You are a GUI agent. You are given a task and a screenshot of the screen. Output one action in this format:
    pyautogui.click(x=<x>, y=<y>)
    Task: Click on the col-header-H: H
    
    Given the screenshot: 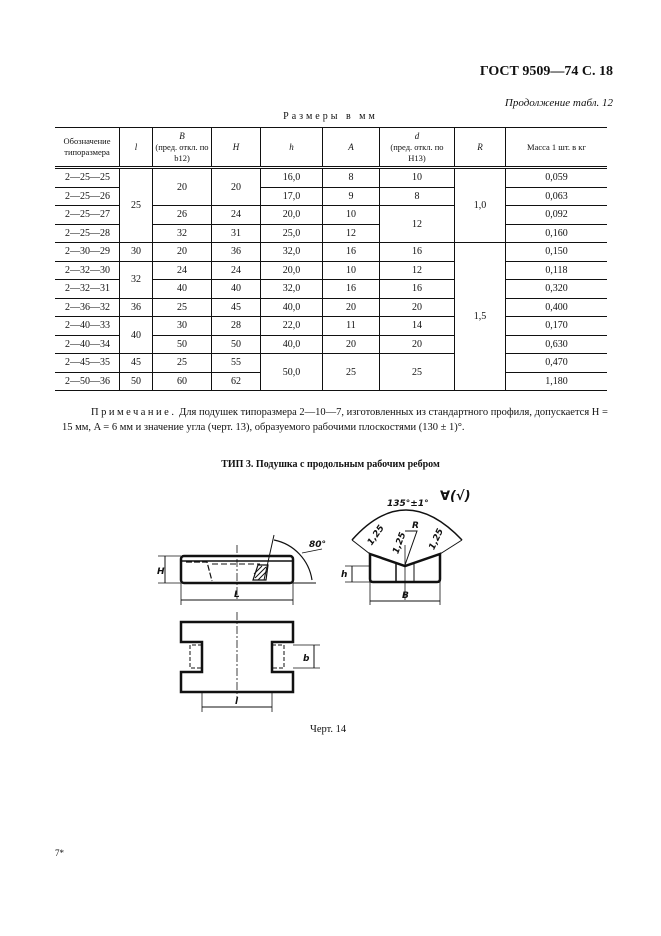 What is the action you would take?
    pyautogui.click(x=236, y=148)
    